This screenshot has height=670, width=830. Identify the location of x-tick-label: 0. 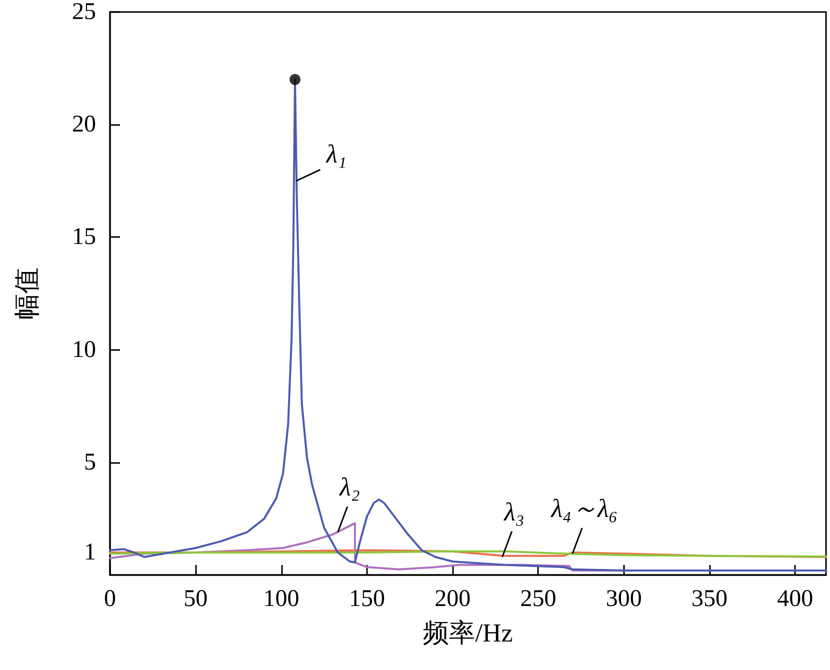
(110, 599).